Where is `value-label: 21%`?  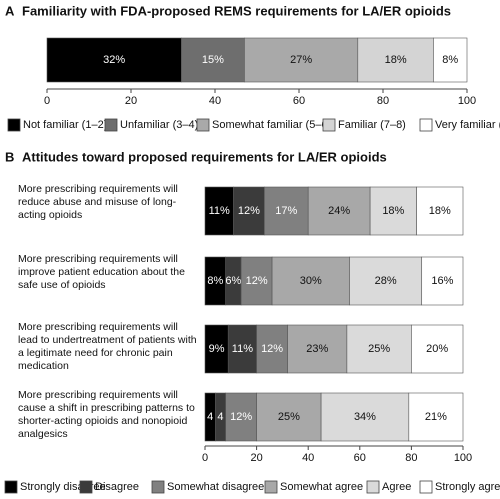 value-label: 21% is located at coordinates (436, 417).